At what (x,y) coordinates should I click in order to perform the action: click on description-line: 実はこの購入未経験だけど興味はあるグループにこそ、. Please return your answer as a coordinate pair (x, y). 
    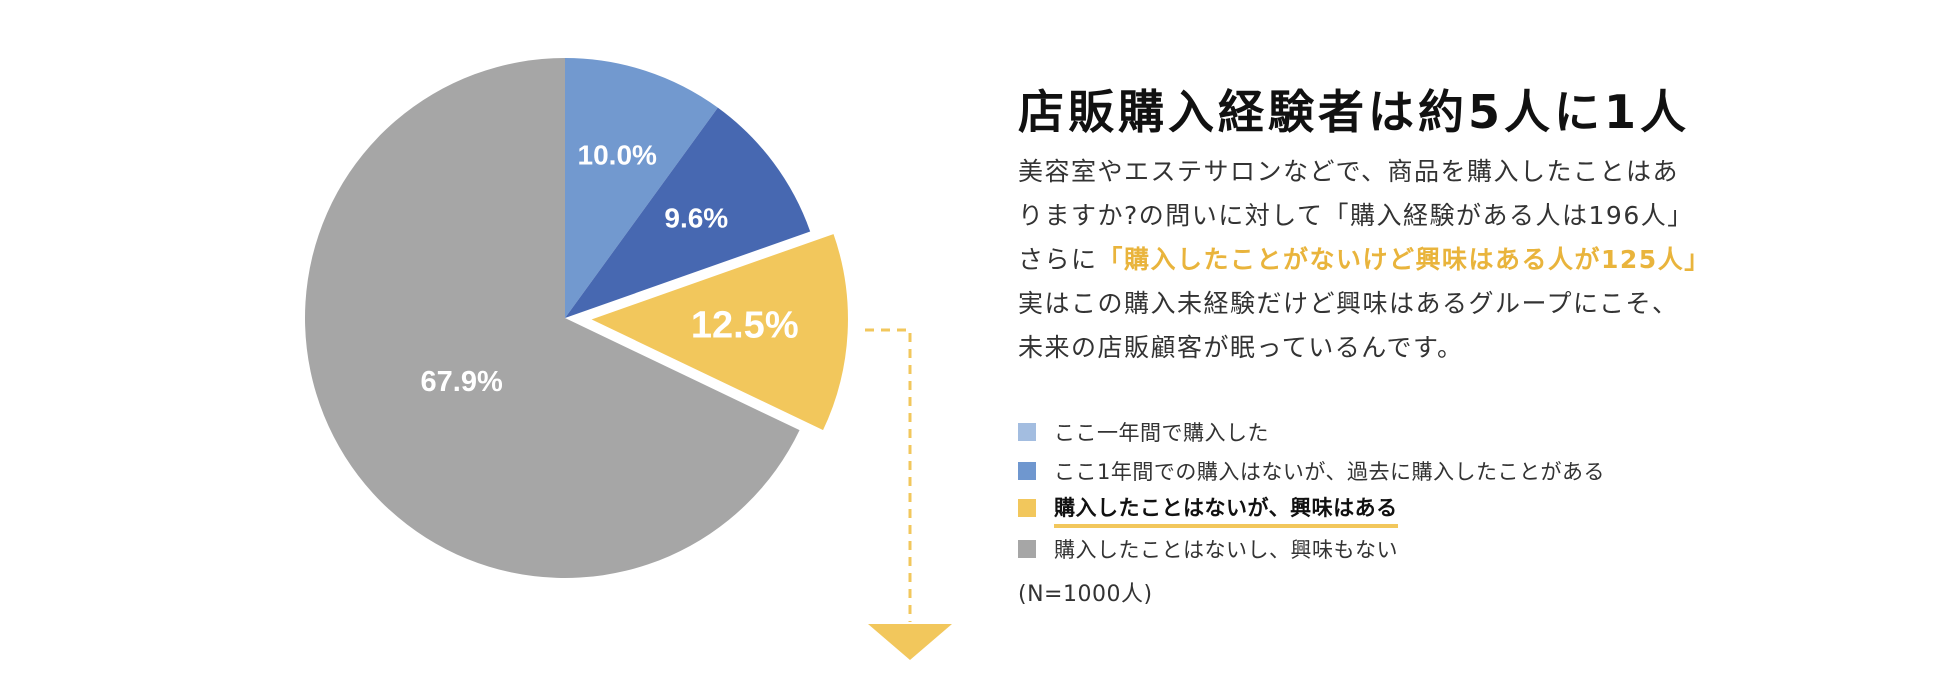
    Looking at the image, I should click on (1348, 303).